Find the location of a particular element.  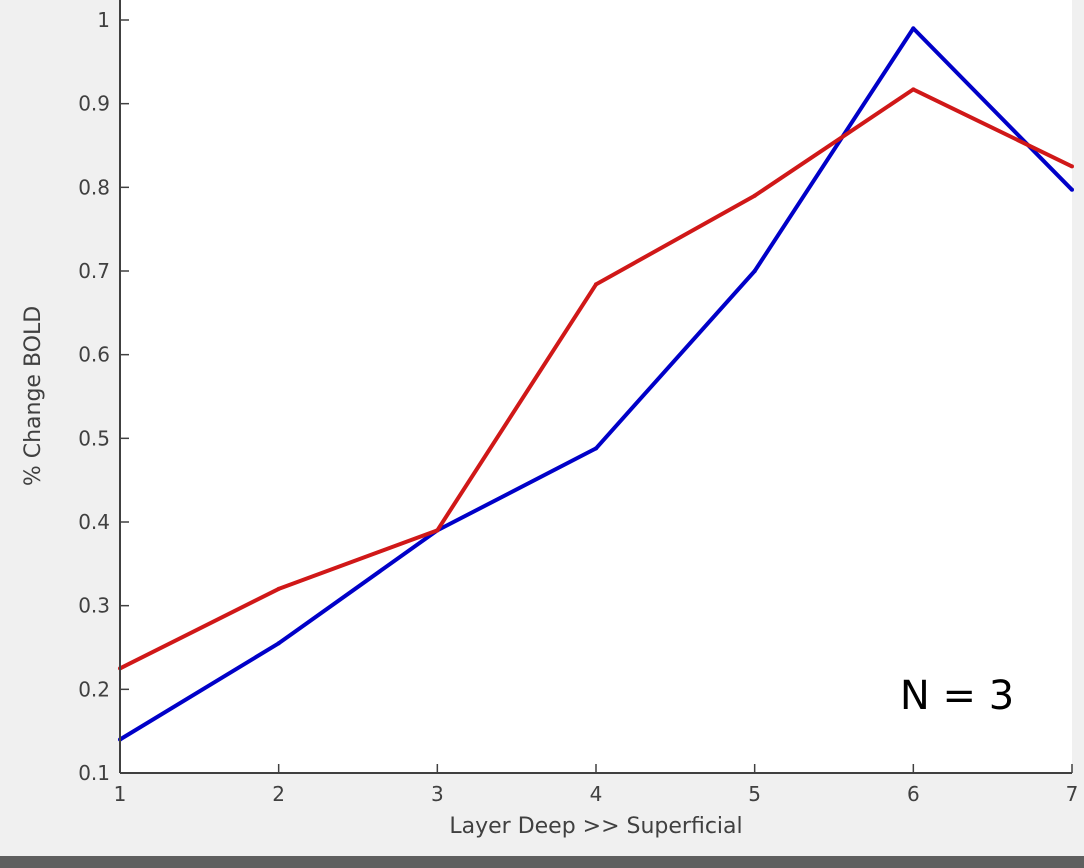

y-tick-label: 0.6 is located at coordinates (94, 355).